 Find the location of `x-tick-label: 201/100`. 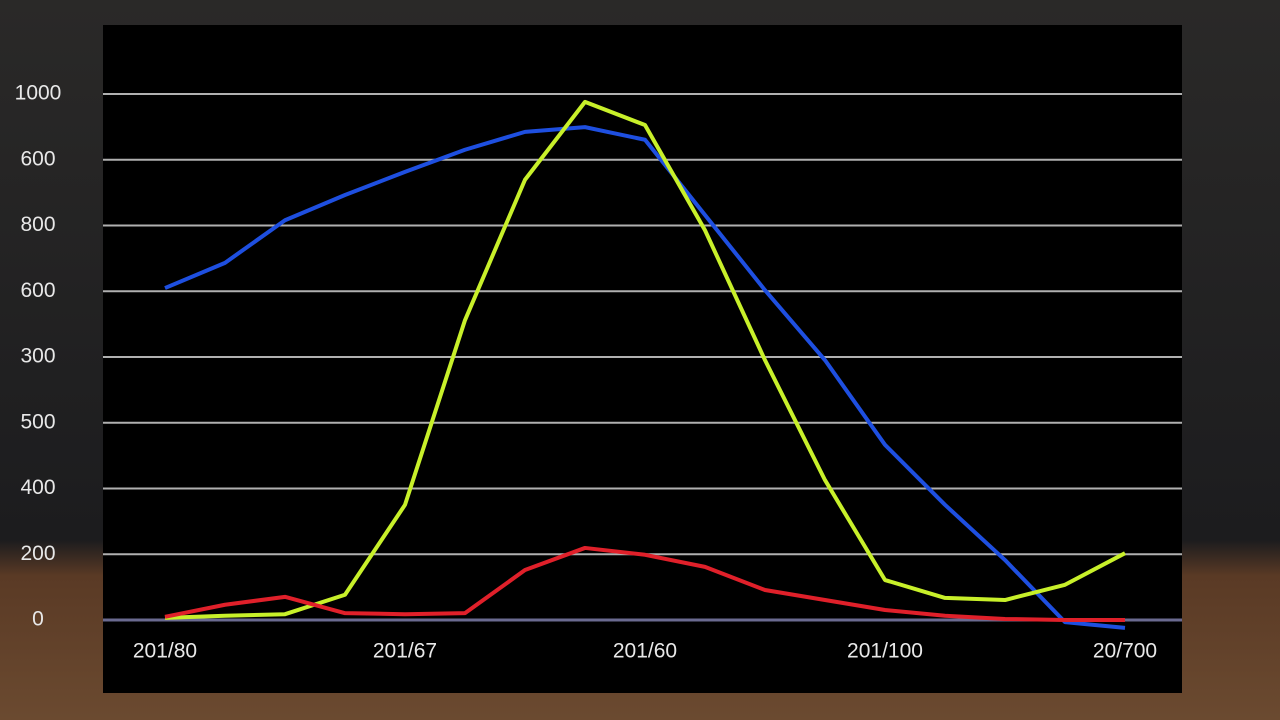

x-tick-label: 201/100 is located at coordinates (885, 651).